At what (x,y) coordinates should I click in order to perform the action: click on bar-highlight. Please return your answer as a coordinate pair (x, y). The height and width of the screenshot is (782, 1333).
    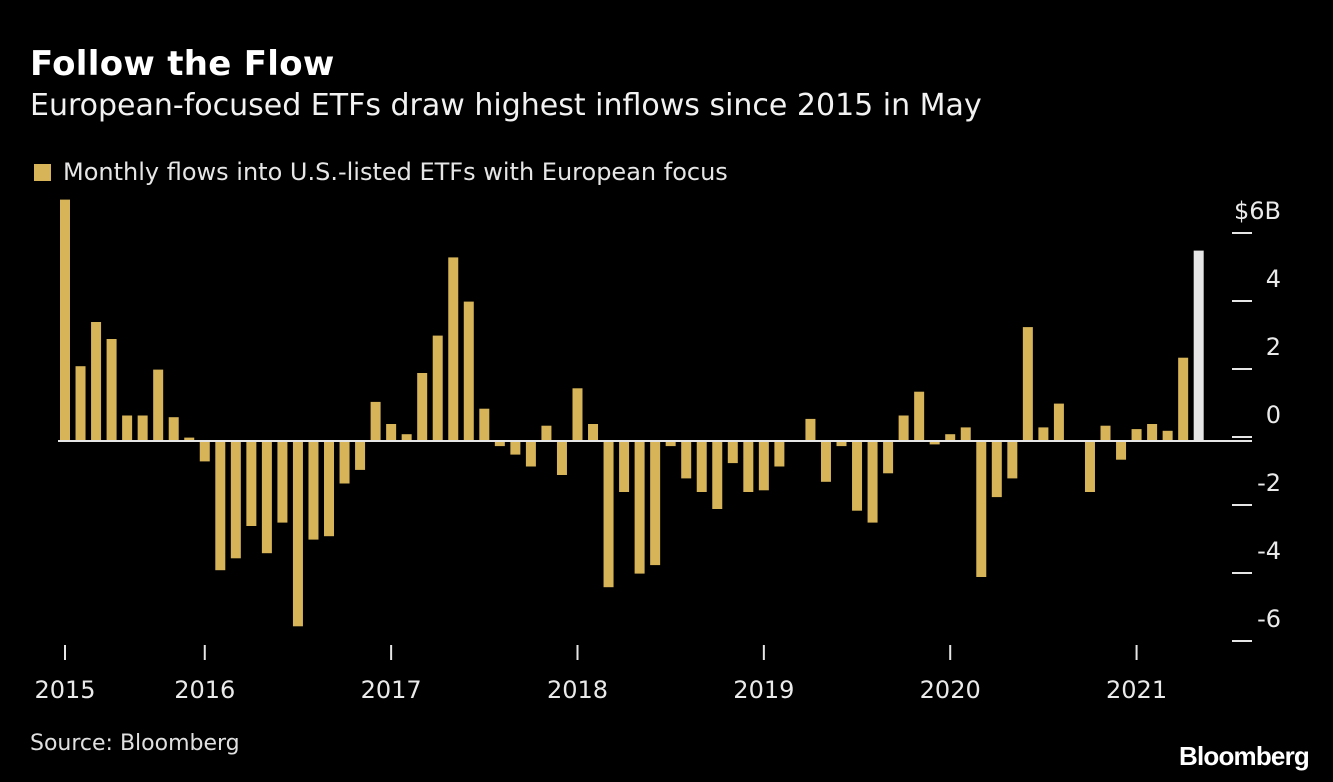
    Looking at the image, I should click on (1198, 345).